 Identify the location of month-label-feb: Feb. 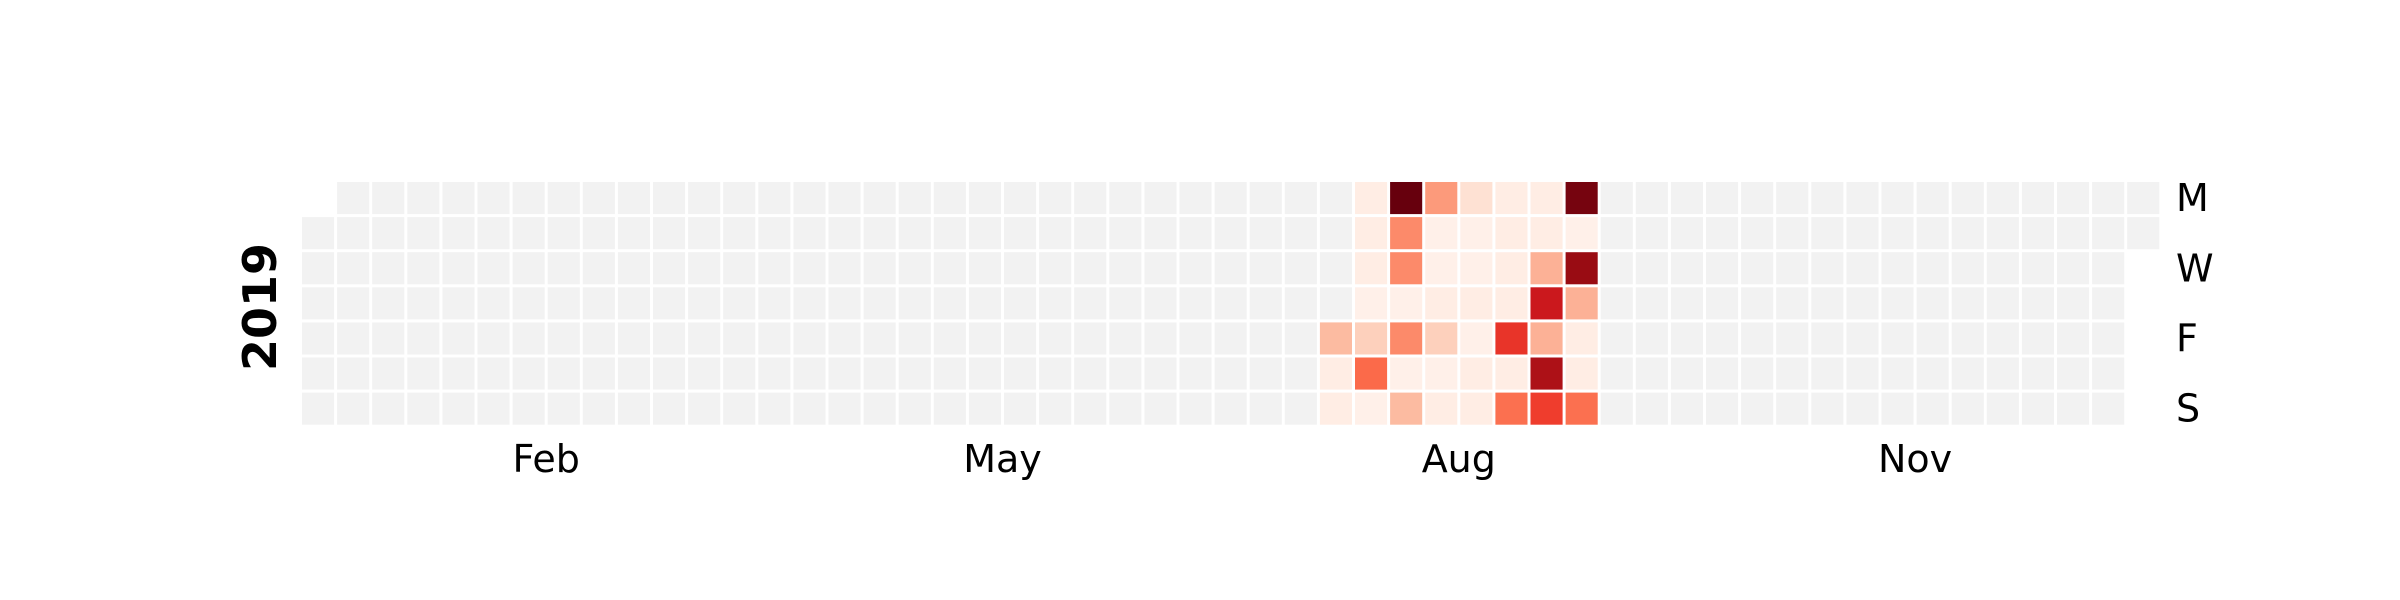
(546, 459).